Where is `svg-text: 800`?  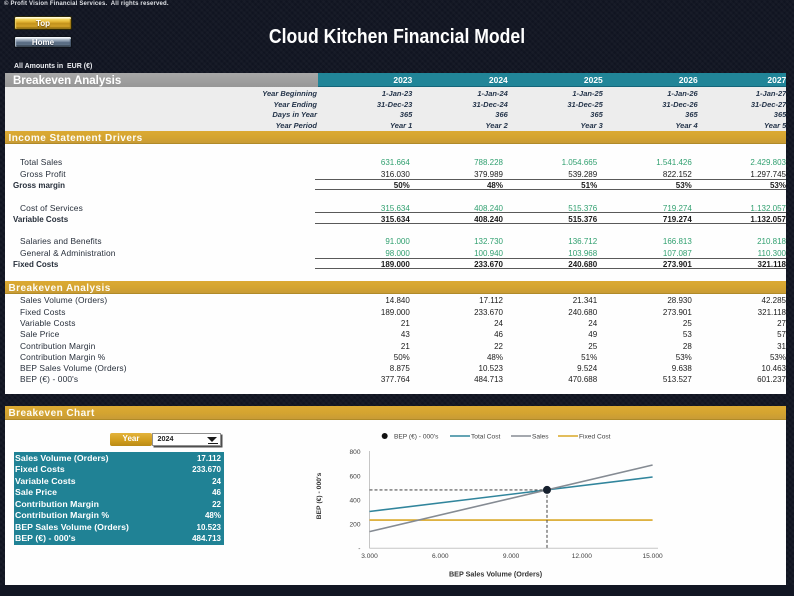
svg-text: 800 is located at coordinates (354, 452).